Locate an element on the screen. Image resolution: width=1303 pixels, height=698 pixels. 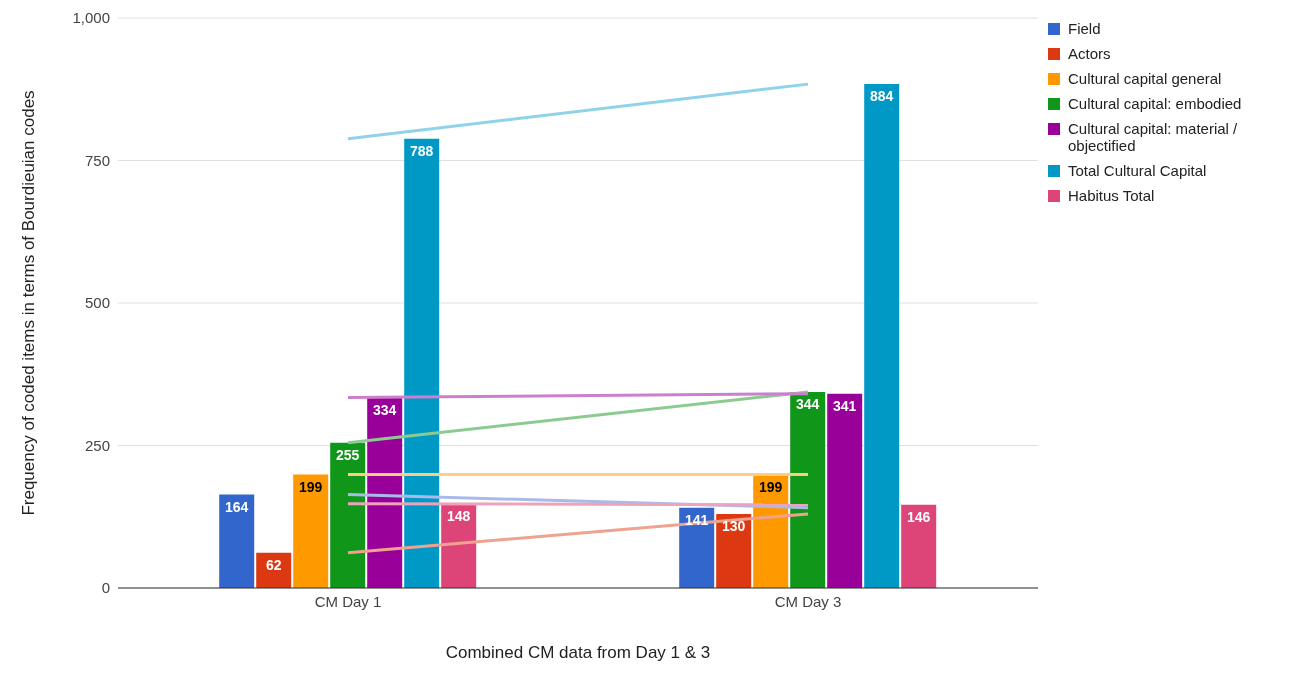
data-label: 884 is located at coordinates (882, 96).